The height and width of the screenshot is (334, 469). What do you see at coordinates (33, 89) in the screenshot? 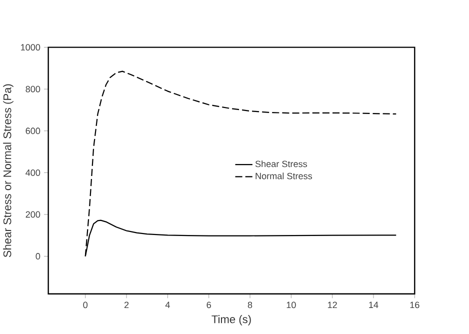
I see `y-tick-label: 800` at bounding box center [33, 89].